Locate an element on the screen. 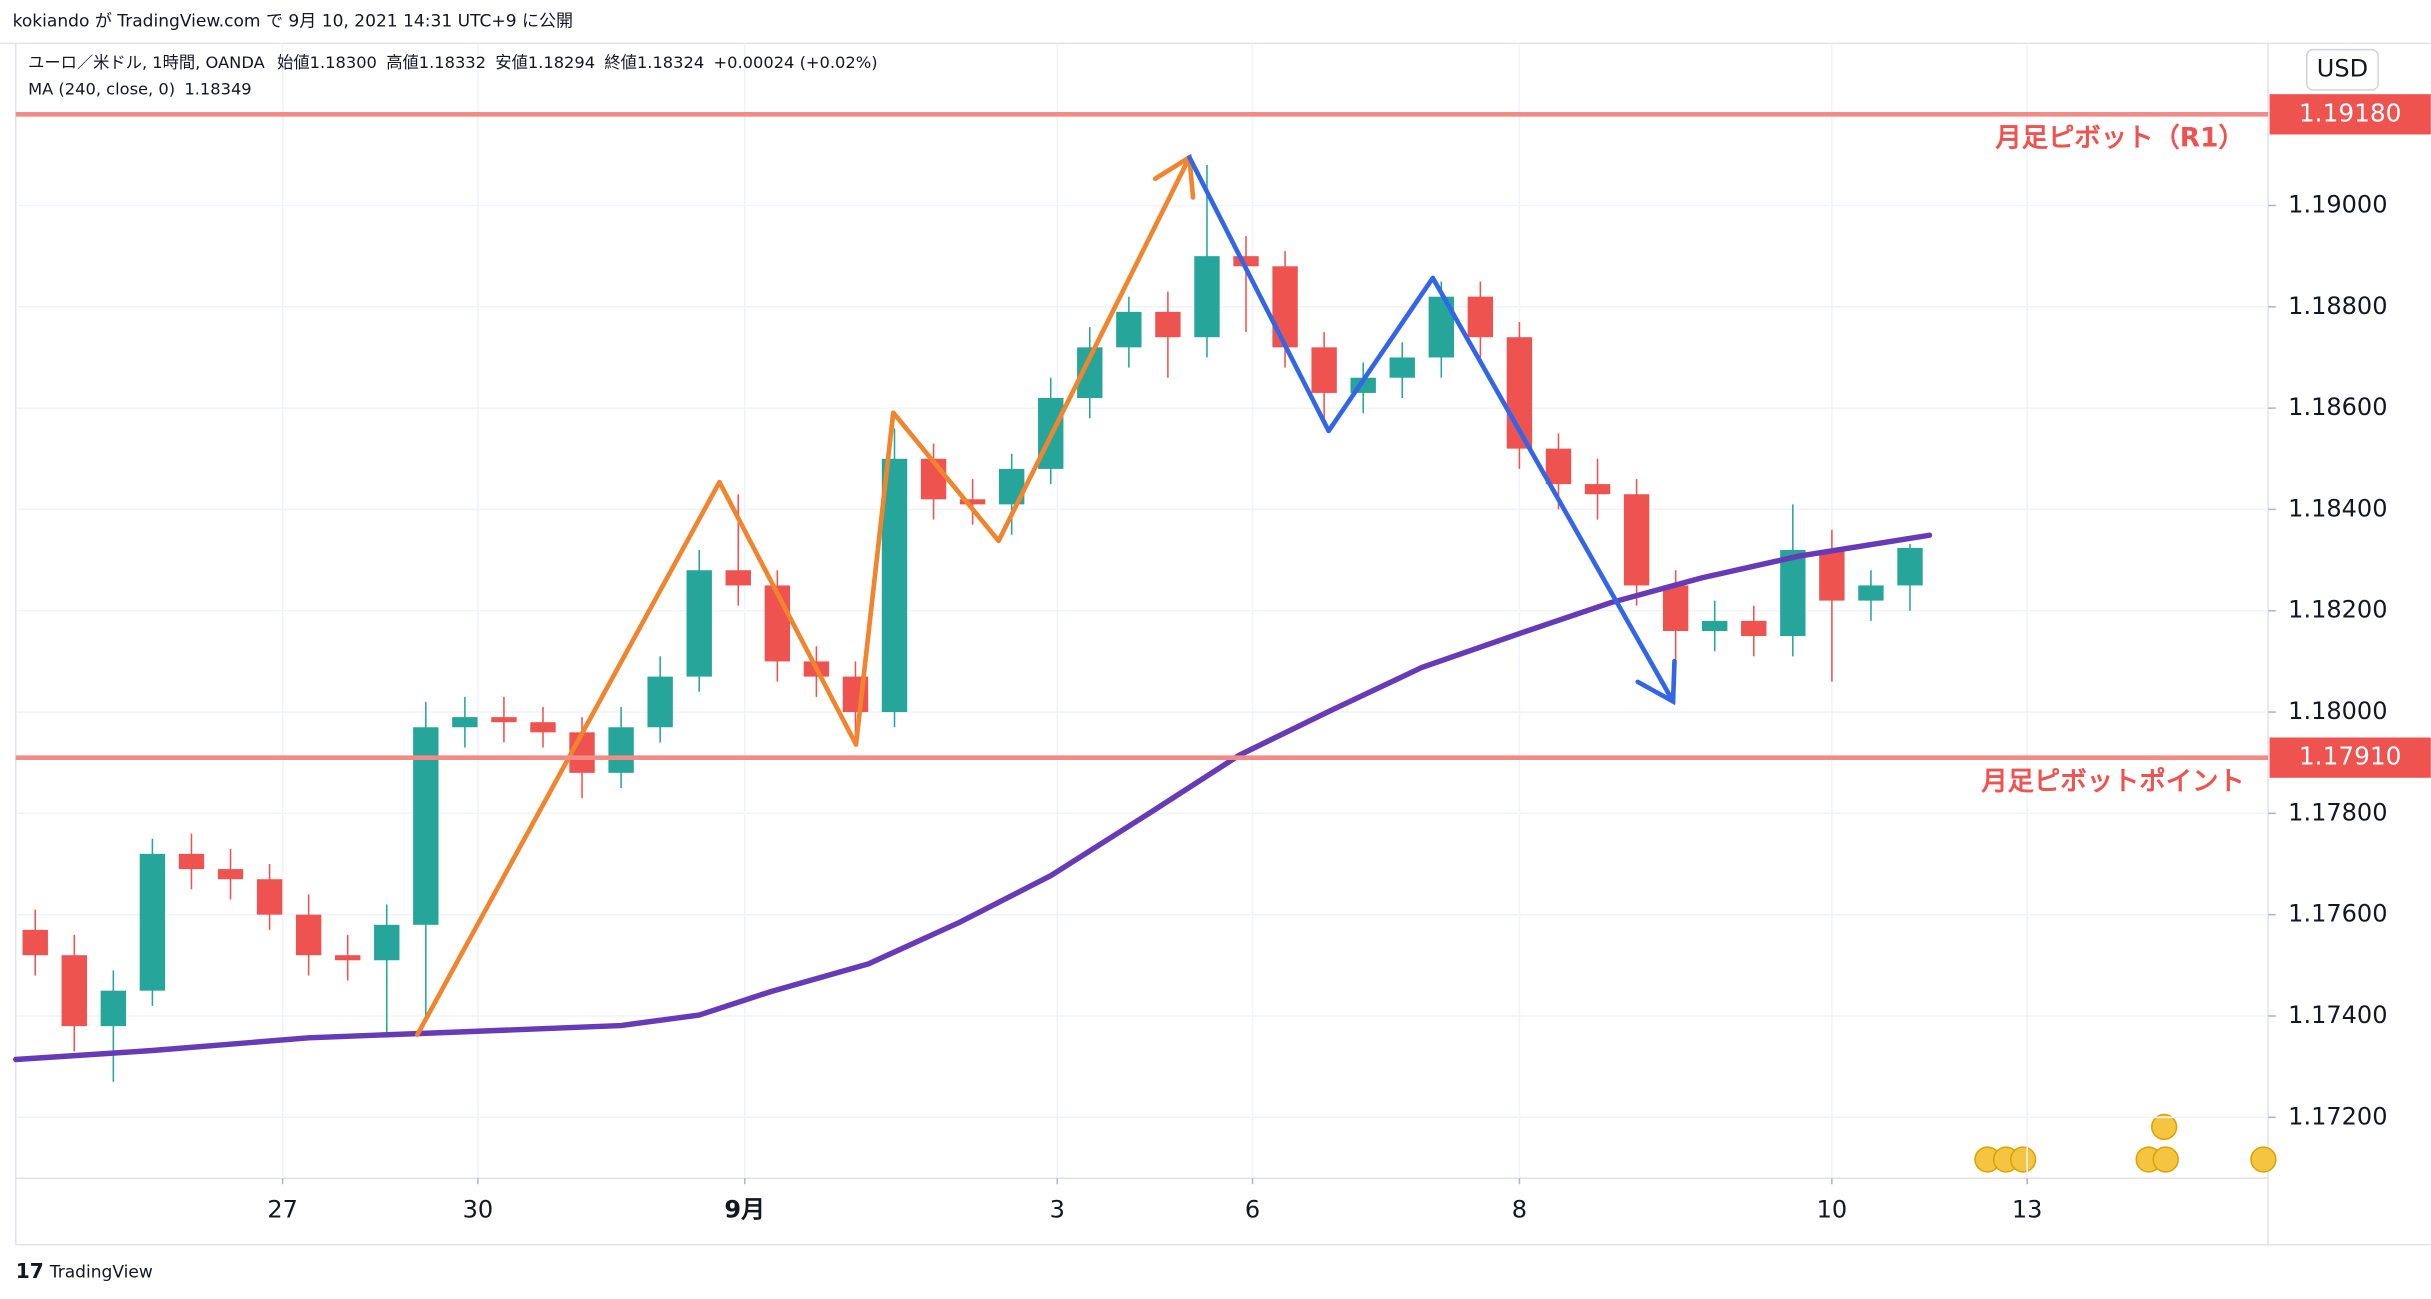 This screenshot has height=1299, width=2431. trend-drawing is located at coordinates (1431, 429).